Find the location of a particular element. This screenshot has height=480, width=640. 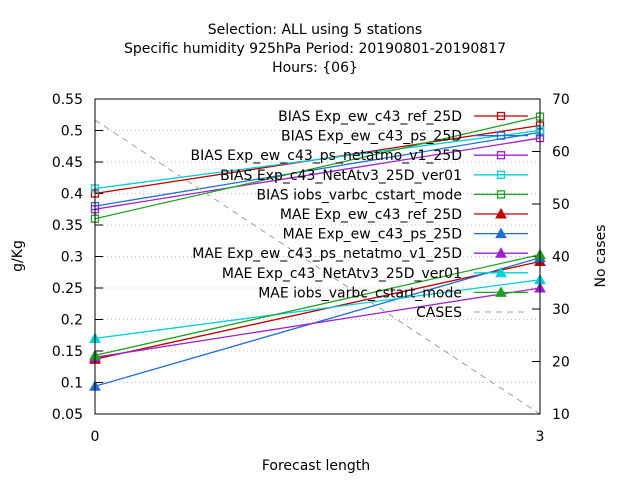

y-tick-label: 0.05 is located at coordinates (67, 415).